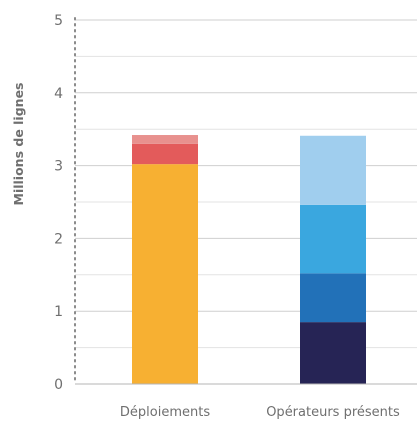  I want to click on bar-stack-operateurs-presents, so click(333, 259).